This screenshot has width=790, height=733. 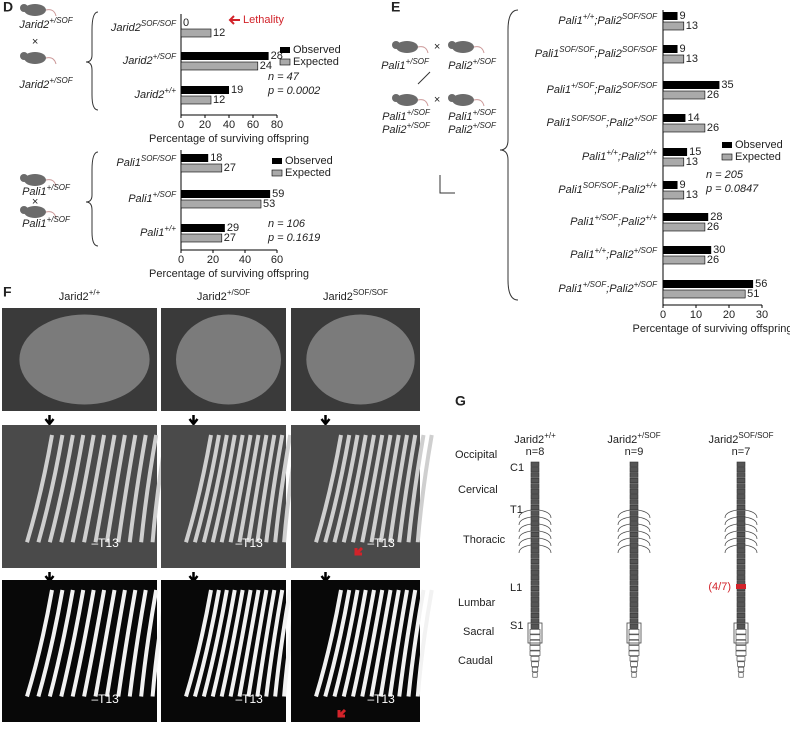 I want to click on red-arrow, so click(x=359, y=551).